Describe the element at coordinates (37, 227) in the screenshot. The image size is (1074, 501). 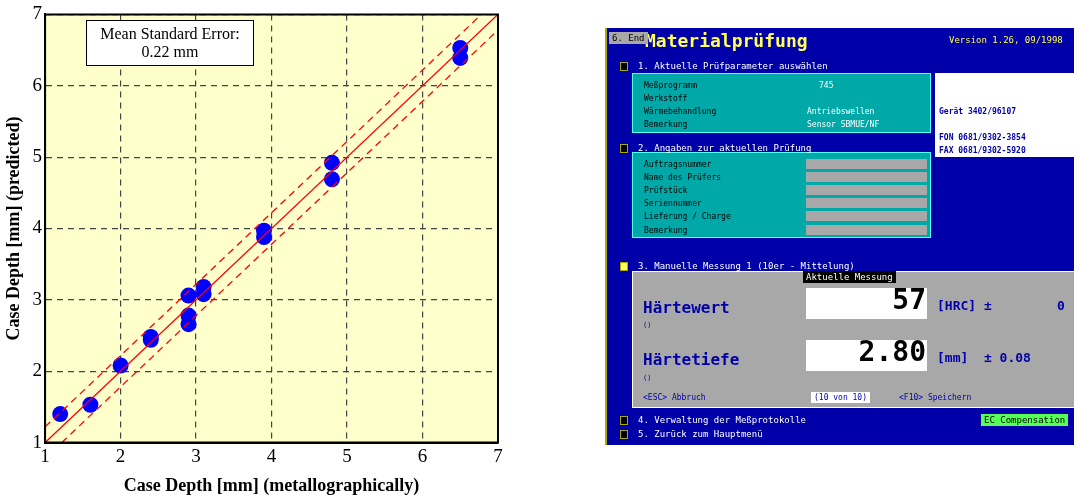
I see `y-tick-label: 4` at that location.